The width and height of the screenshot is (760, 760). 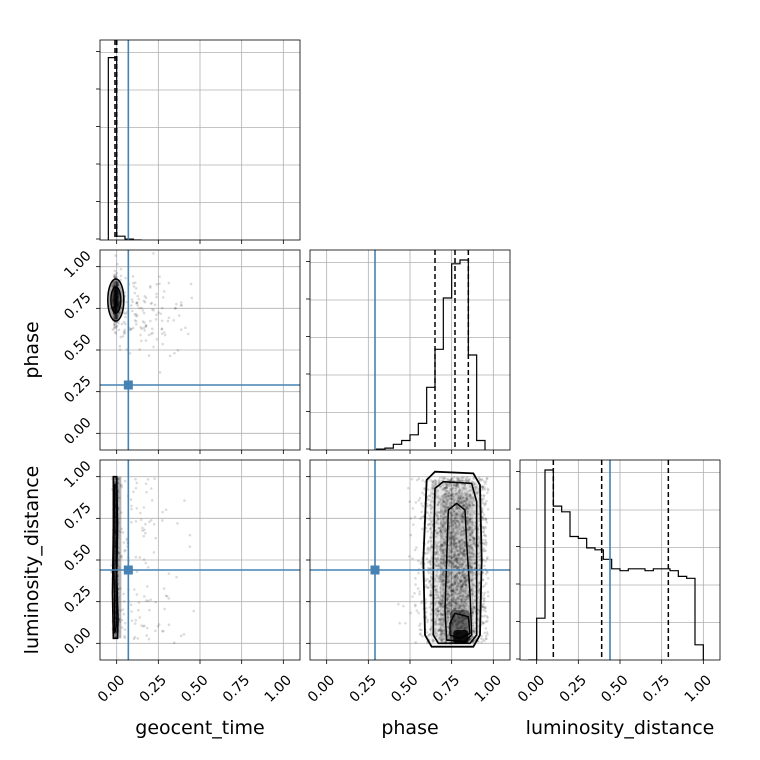 I want to click on panel-geocent-time-phase-ytick-label-2: 0.50, so click(x=77, y=347).